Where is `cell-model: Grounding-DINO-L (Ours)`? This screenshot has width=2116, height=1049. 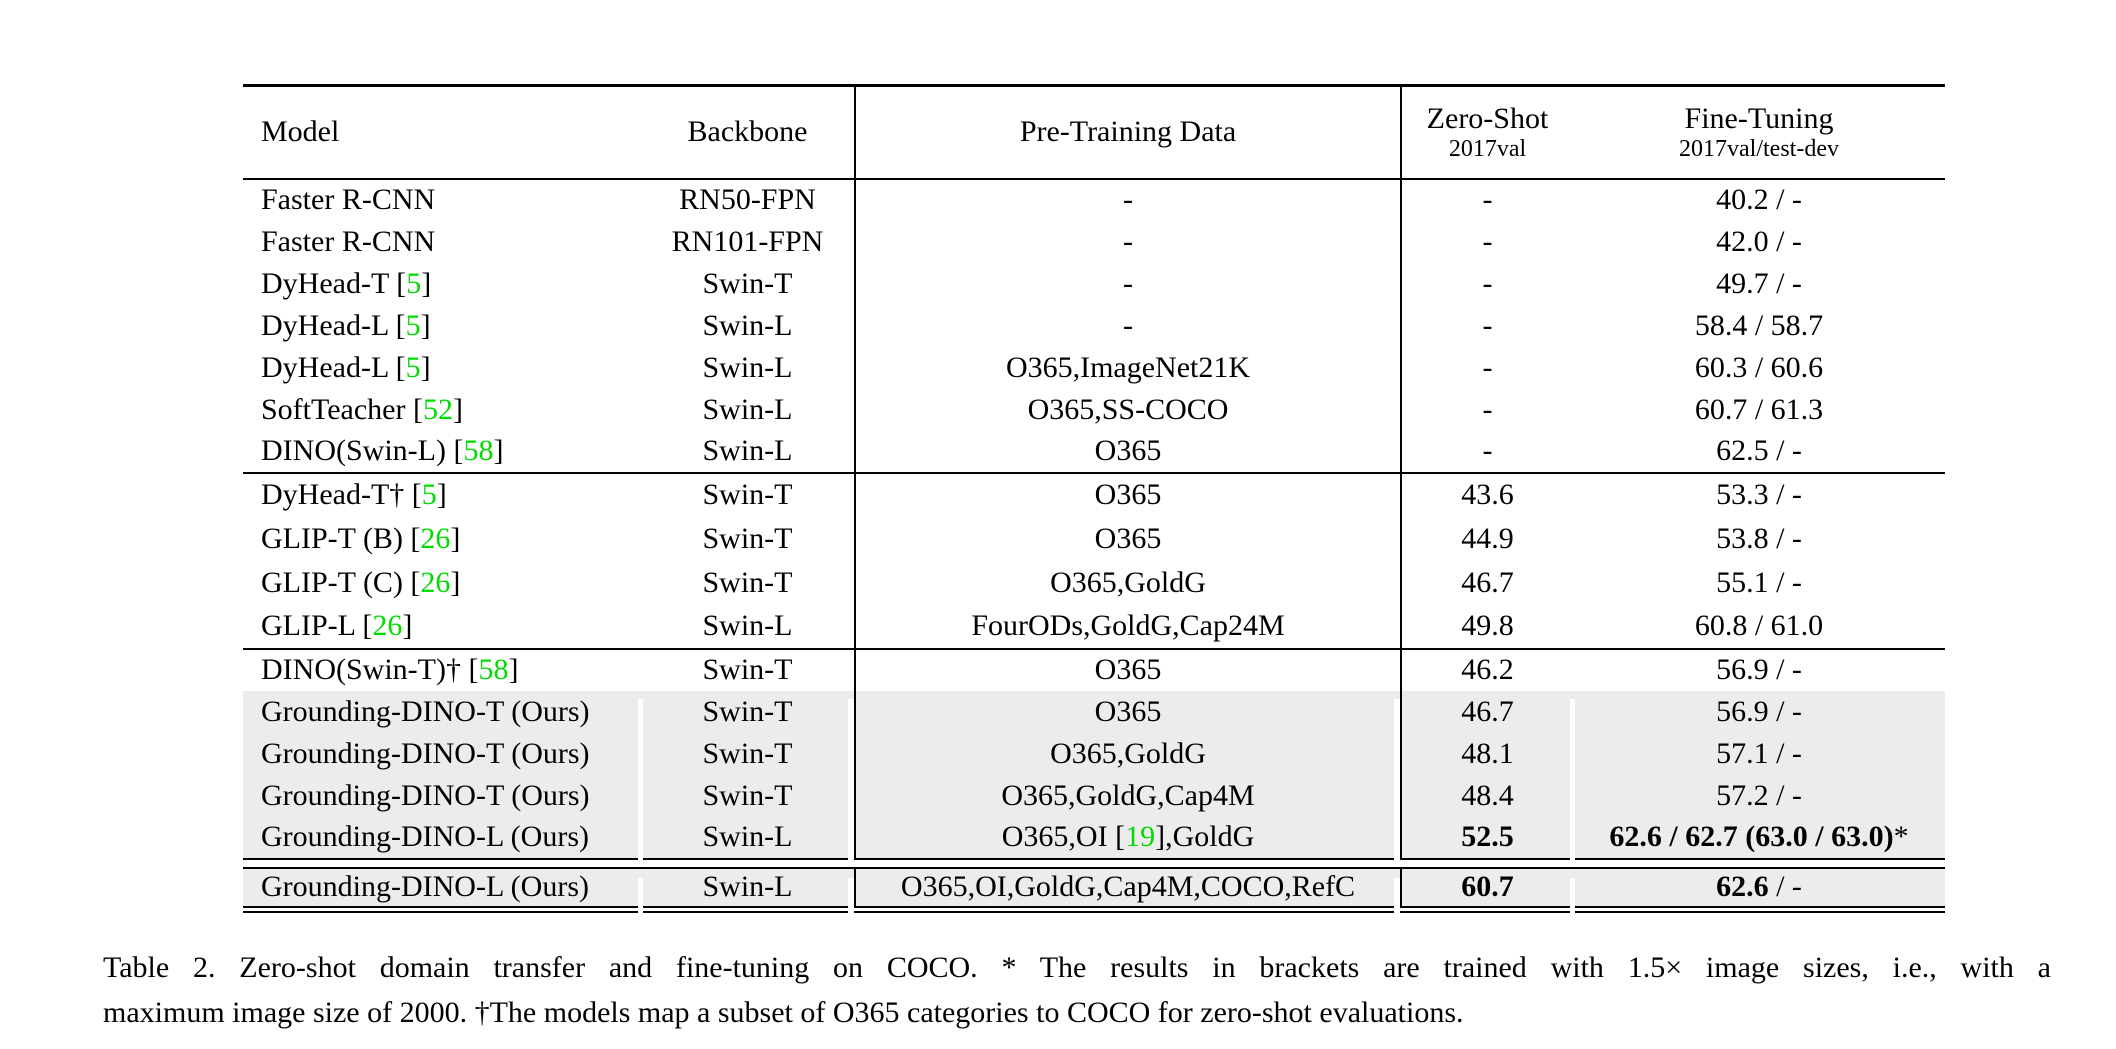 cell-model: Grounding-DINO-L (Ours) is located at coordinates (442, 888).